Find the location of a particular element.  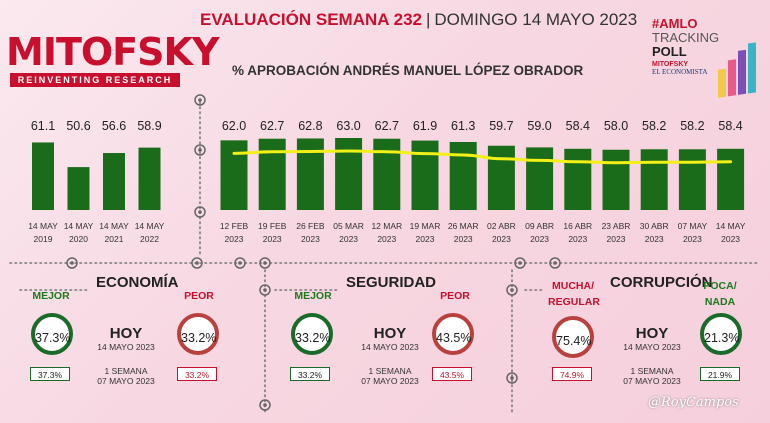

corrupcion-right-prev: 21.9% is located at coordinates (720, 374).